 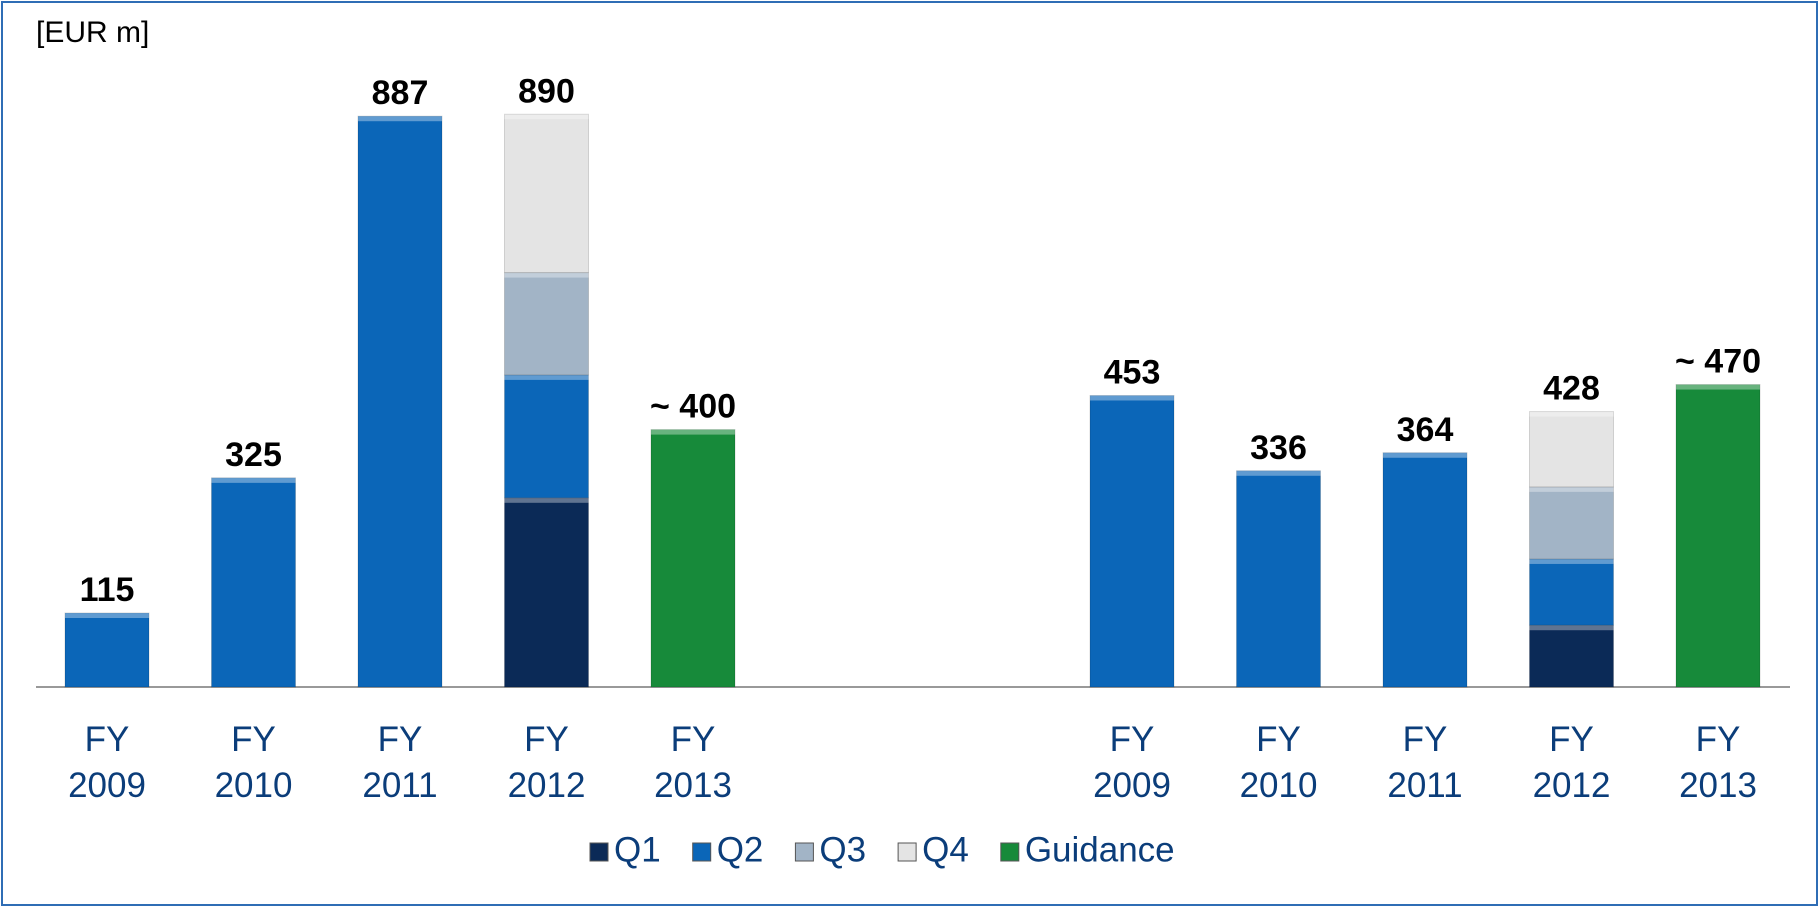 I want to click on legend-label: Q4, so click(x=945, y=849).